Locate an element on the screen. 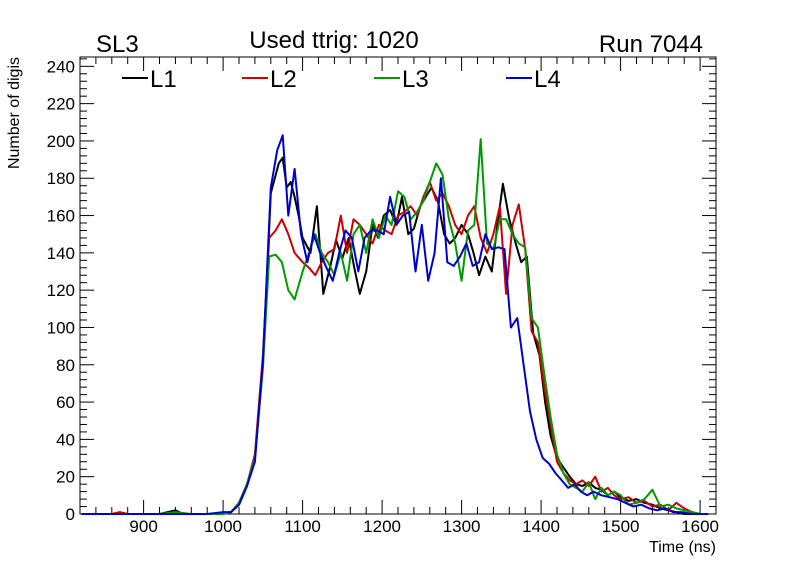  header-left: SL3 is located at coordinates (117, 44).